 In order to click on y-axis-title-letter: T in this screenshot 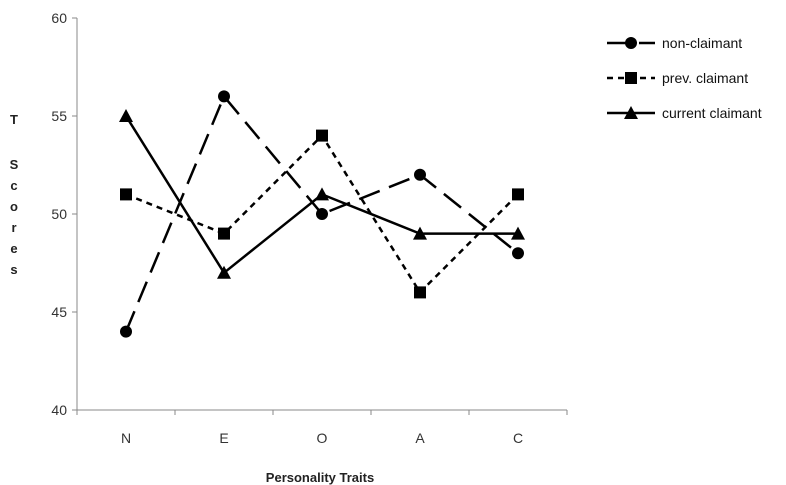, I will do `click(14, 119)`.